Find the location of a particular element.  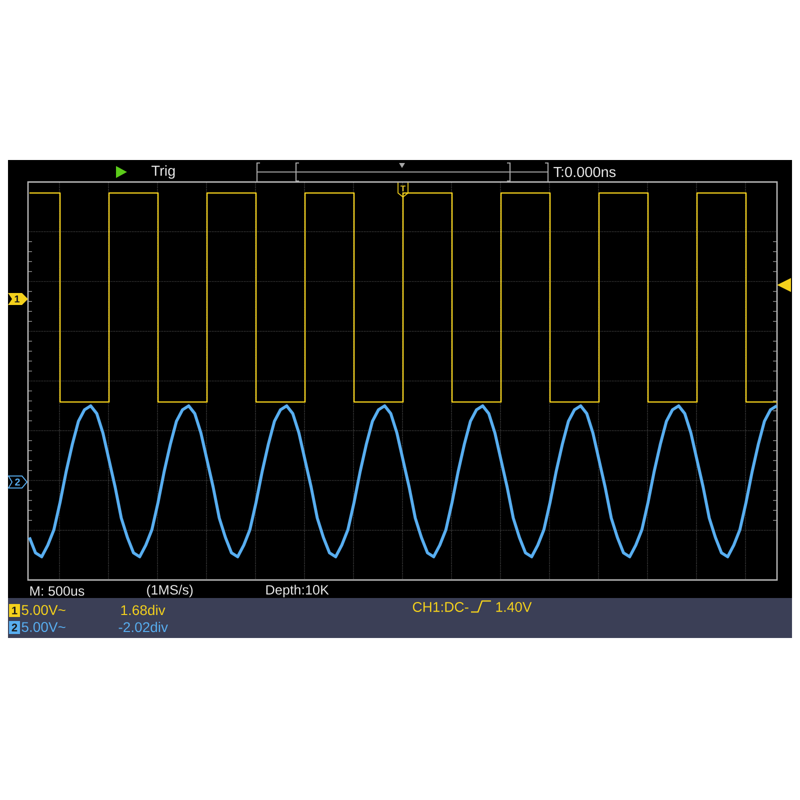

text: Depth:10K is located at coordinates (297, 591).